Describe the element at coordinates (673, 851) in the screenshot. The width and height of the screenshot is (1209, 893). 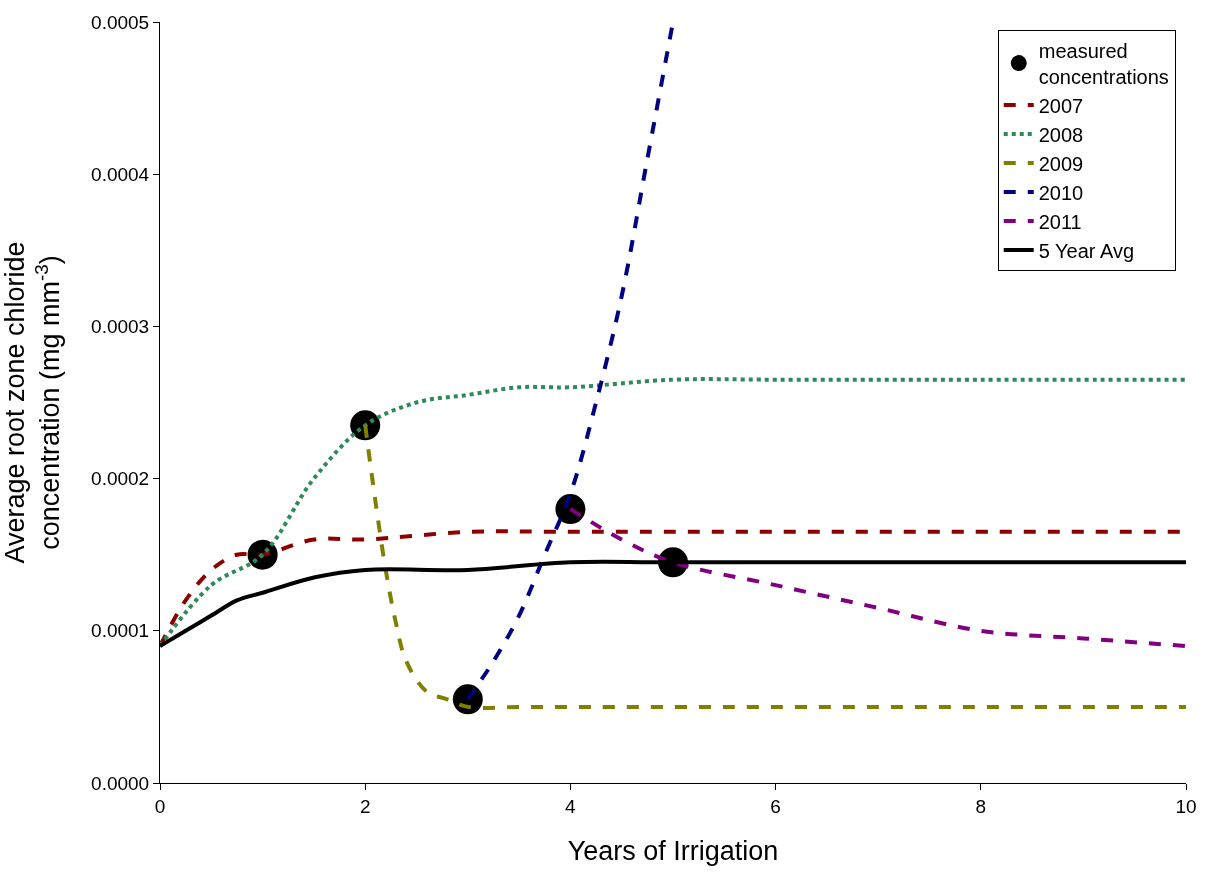
I see `x-axis-title: Years of Irrigation` at that location.